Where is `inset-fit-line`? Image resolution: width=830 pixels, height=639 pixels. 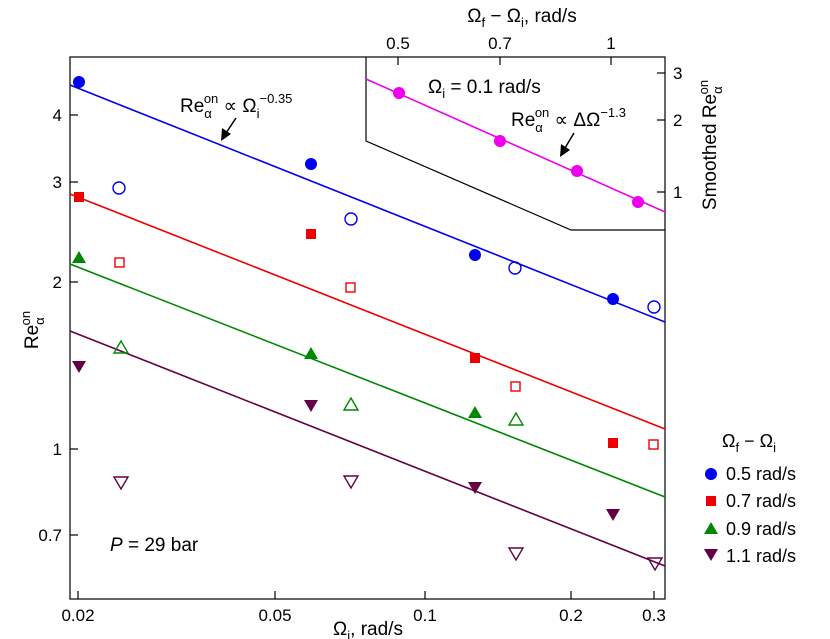 inset-fit-line is located at coordinates (515, 145).